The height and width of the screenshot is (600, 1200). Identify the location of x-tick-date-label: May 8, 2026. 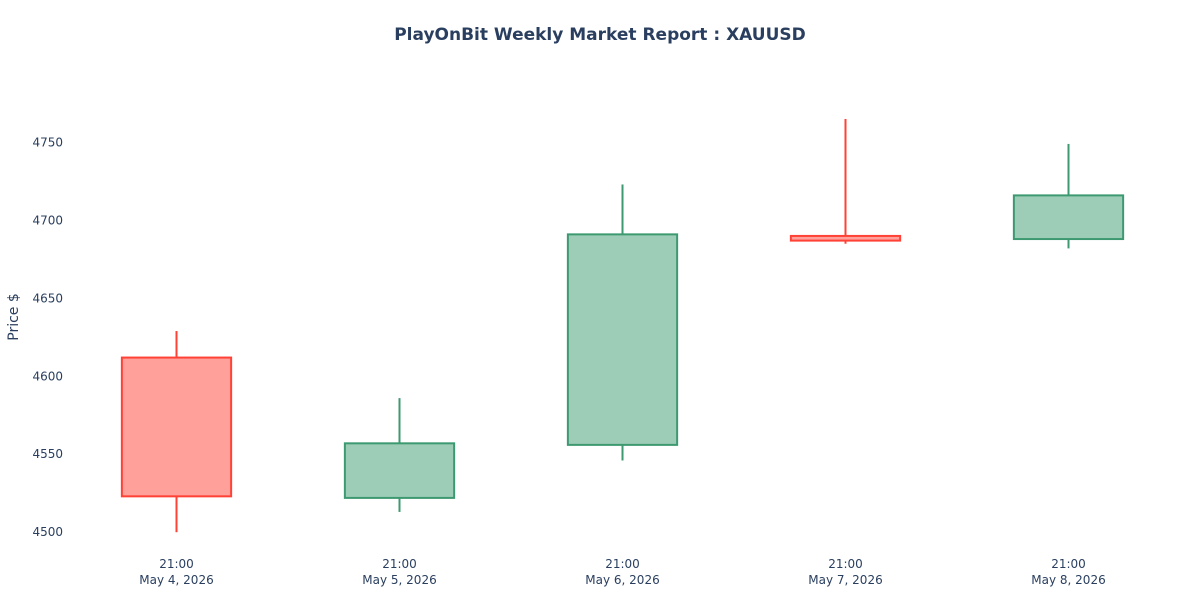
(1068, 580).